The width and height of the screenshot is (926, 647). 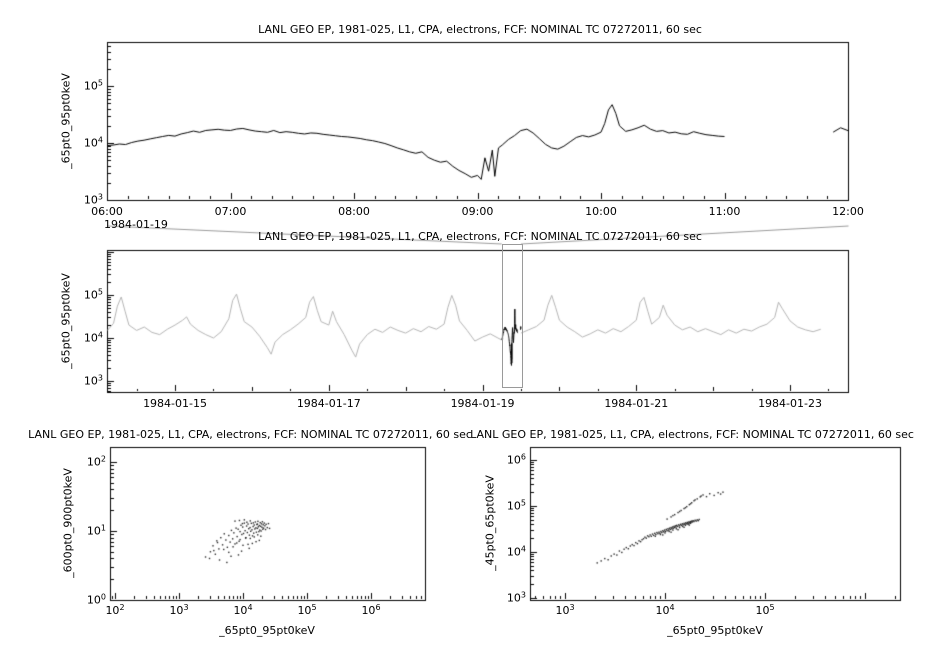 What do you see at coordinates (512, 316) in the screenshot?
I see `time-selection-box` at bounding box center [512, 316].